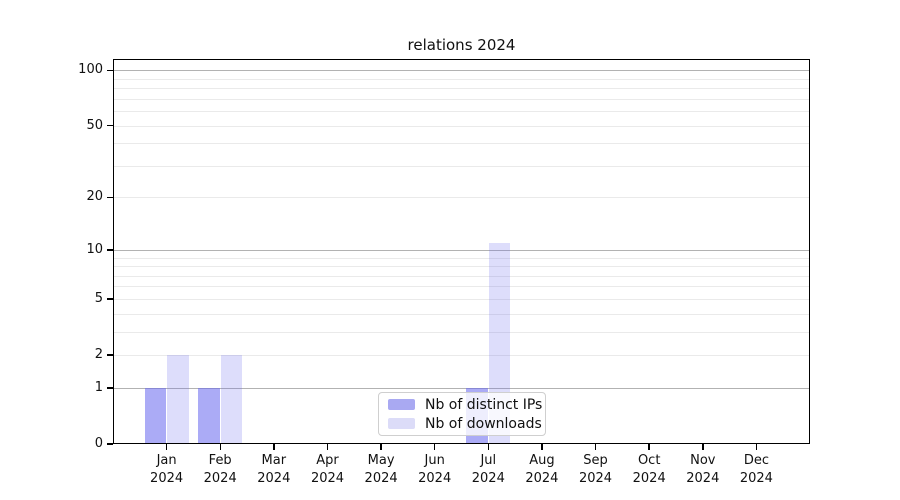  Describe the element at coordinates (649, 460) in the screenshot. I see `x-tick-month: Oct` at that location.